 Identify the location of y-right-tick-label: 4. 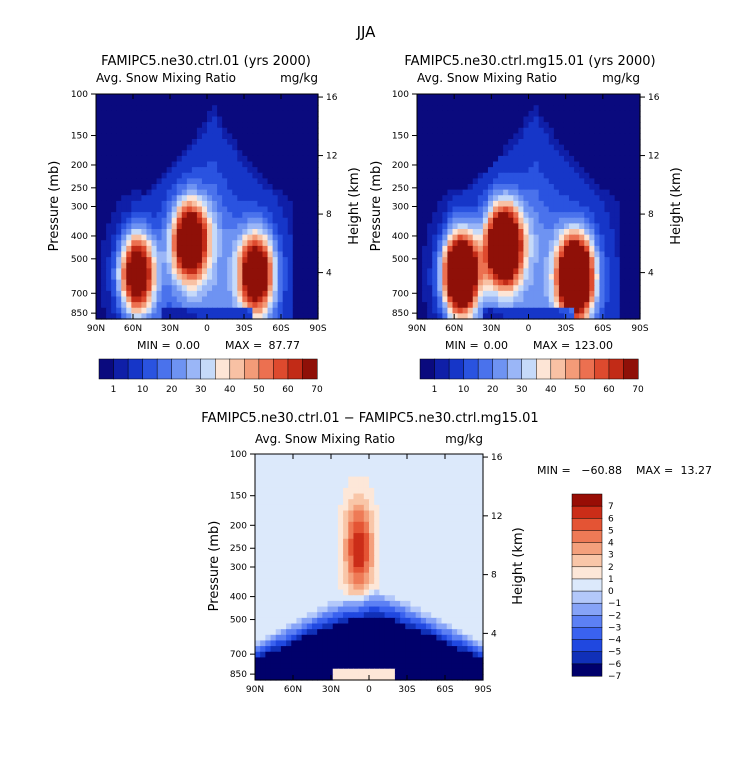
(651, 274).